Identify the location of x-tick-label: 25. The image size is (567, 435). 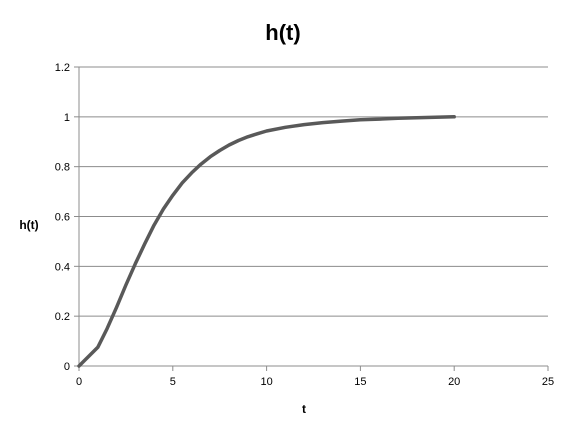
(548, 382).